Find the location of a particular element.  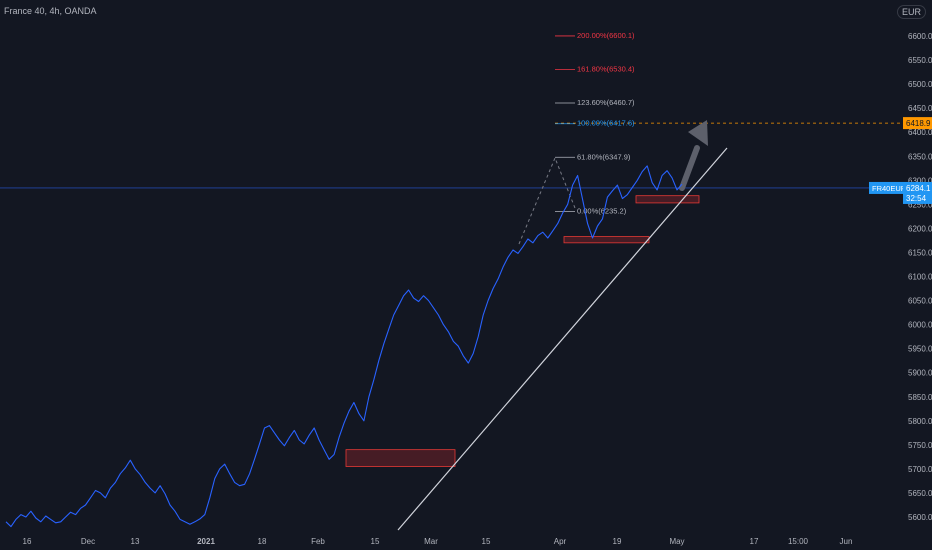

currency-badge: EUR is located at coordinates (911, 12).